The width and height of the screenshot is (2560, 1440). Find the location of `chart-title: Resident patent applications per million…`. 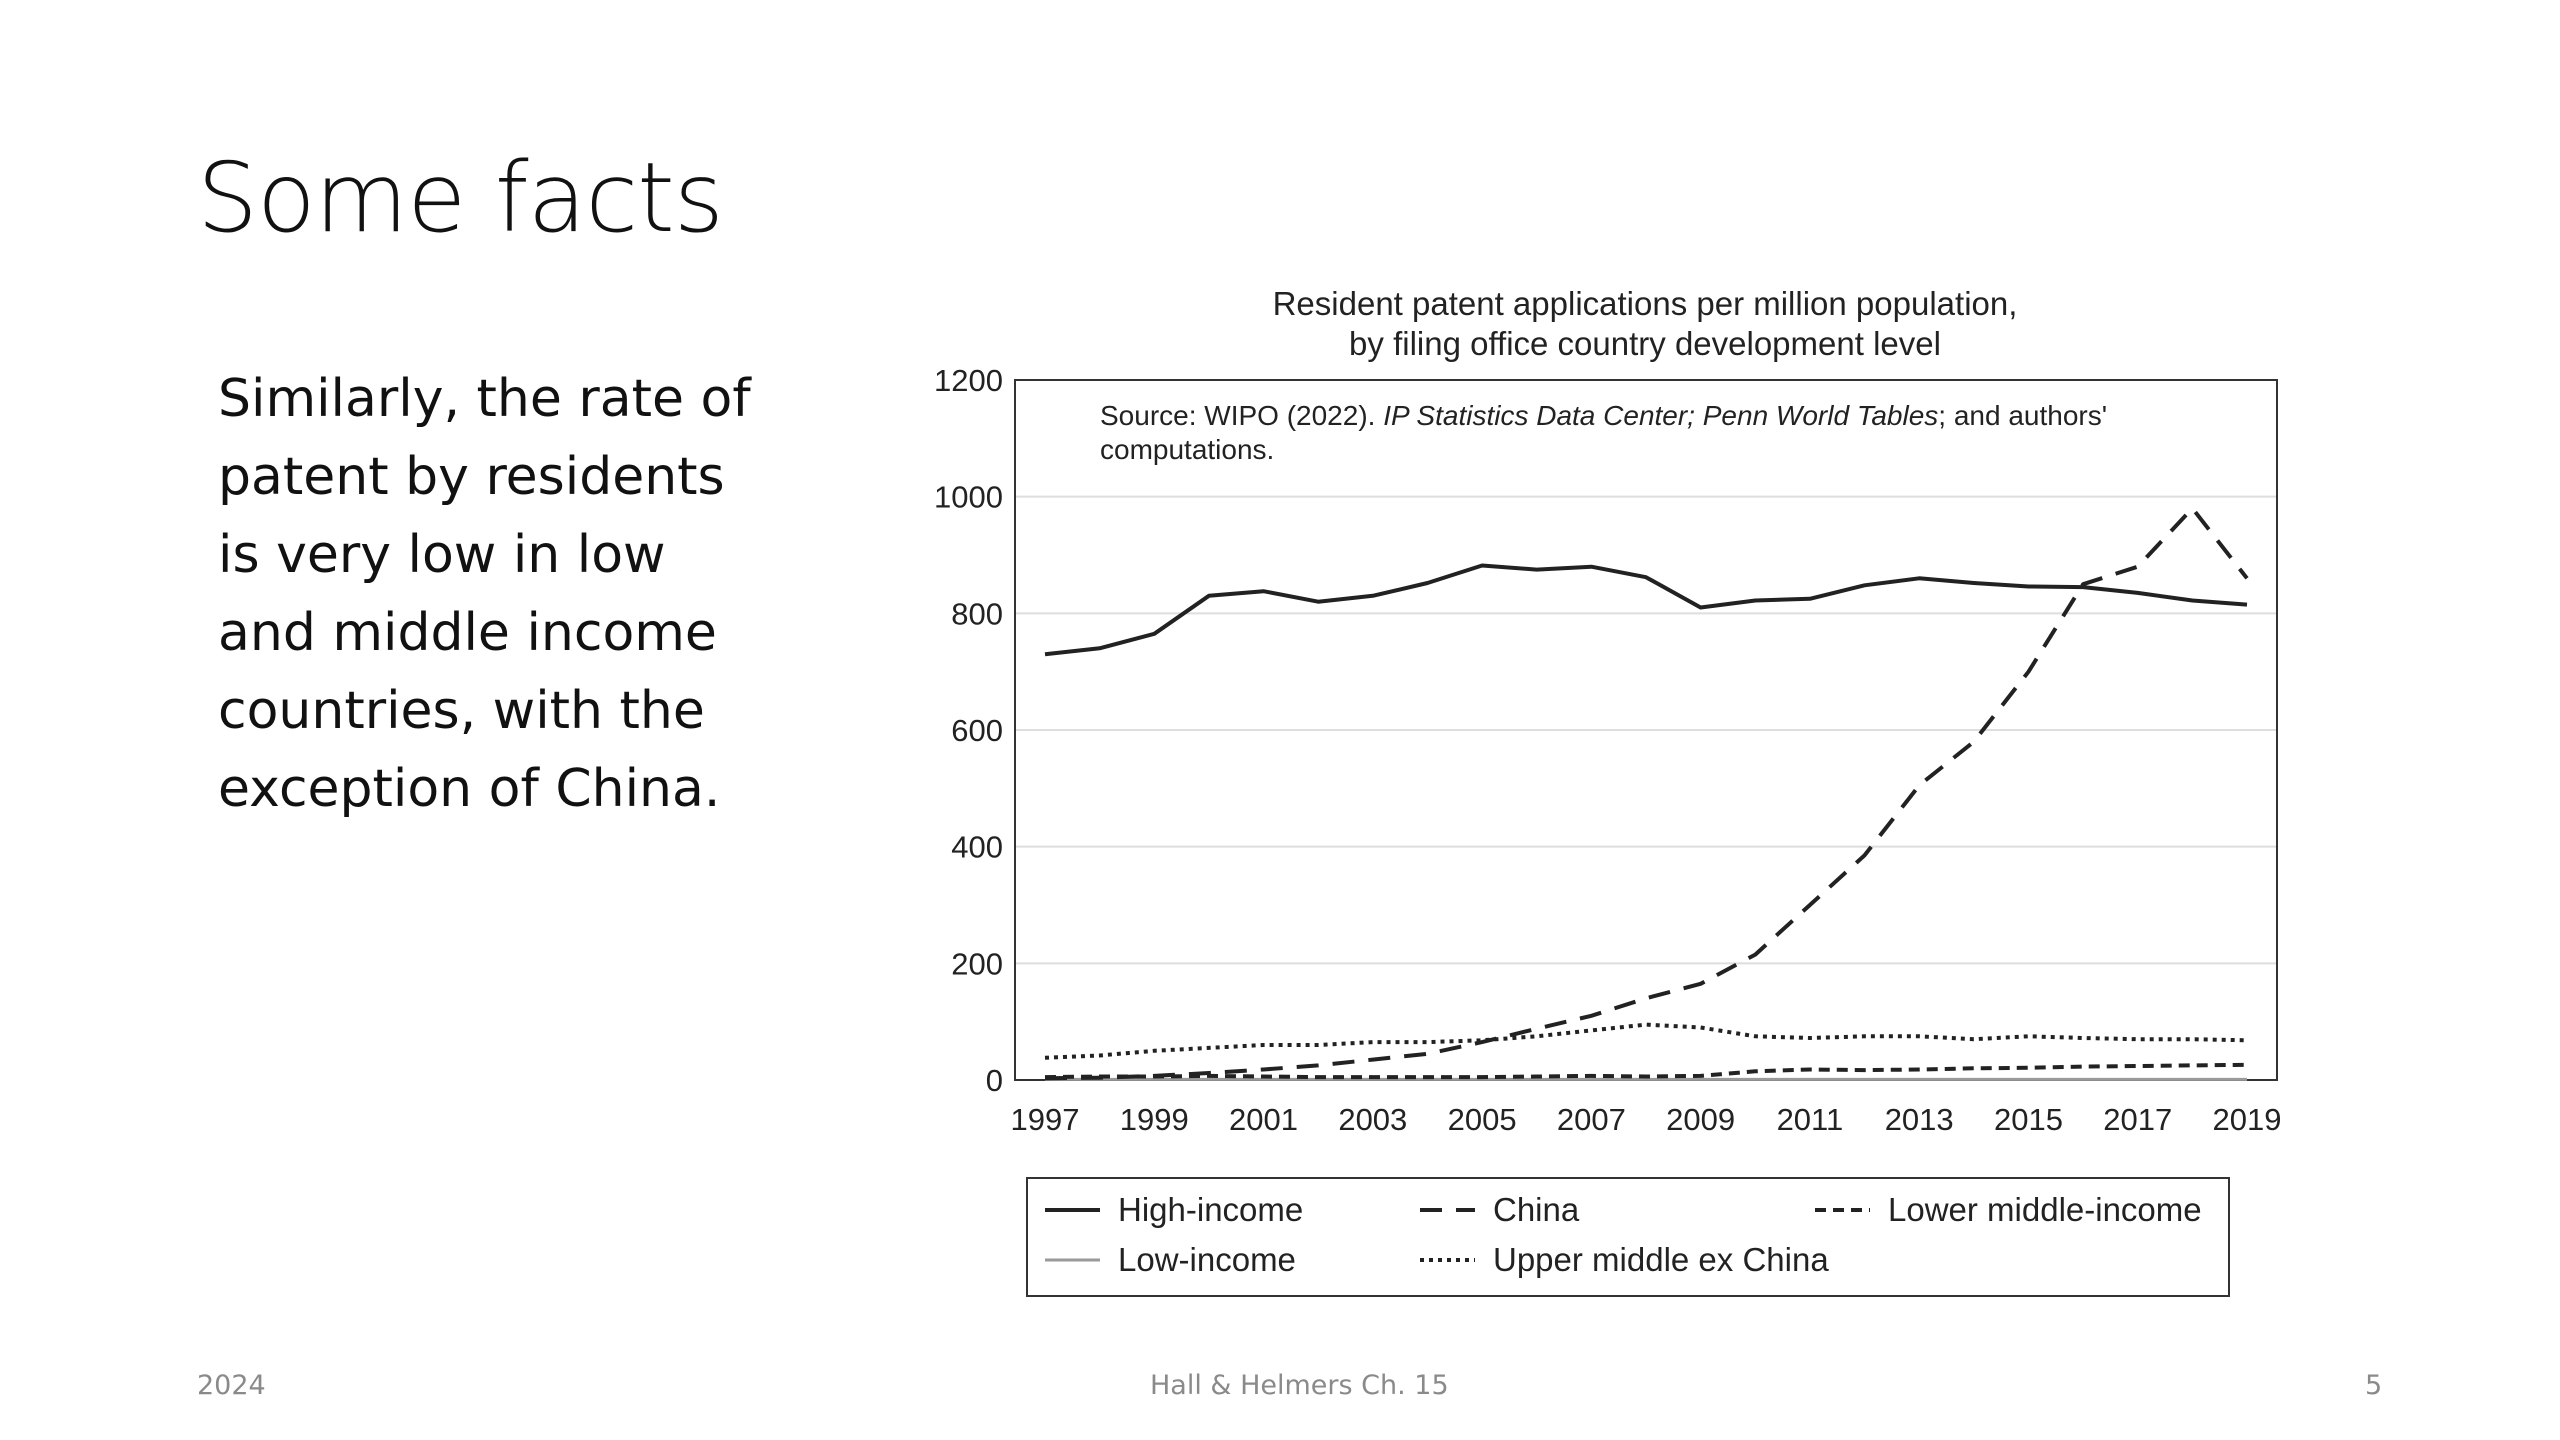

chart-title: Resident patent applications per million… is located at coordinates (1645, 303).